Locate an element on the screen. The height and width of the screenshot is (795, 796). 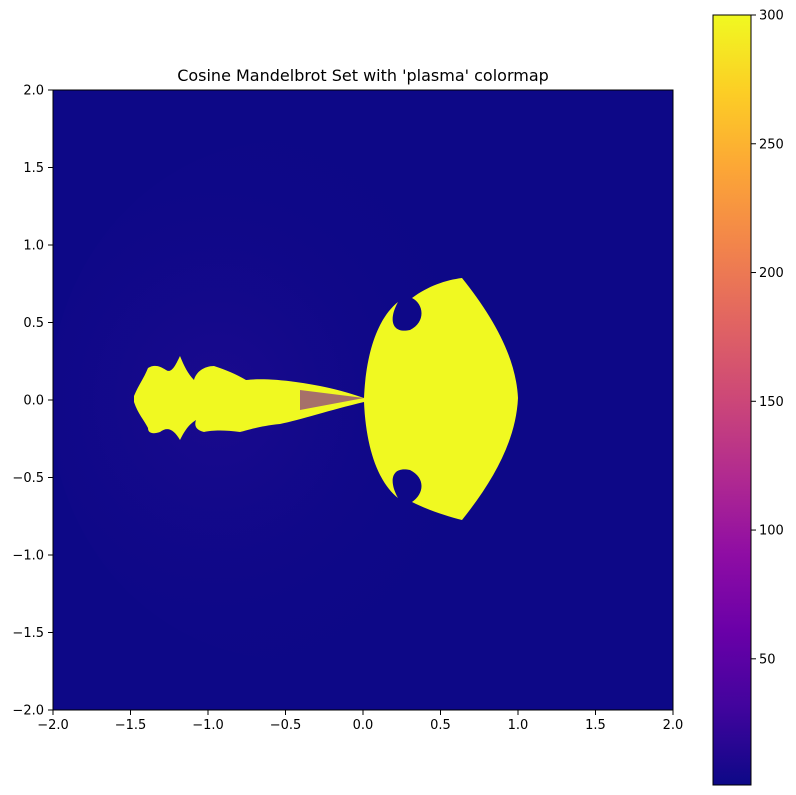
x-tick-label: 2.0 is located at coordinates (673, 725).